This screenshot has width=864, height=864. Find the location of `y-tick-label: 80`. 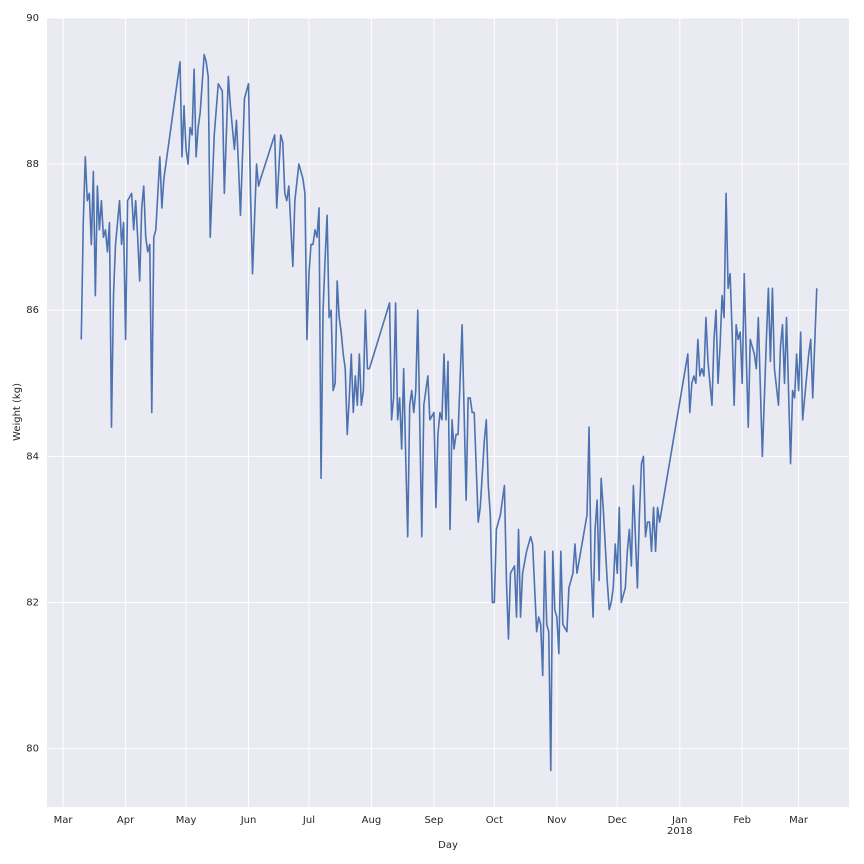

y-tick-label: 80 is located at coordinates (32, 749).